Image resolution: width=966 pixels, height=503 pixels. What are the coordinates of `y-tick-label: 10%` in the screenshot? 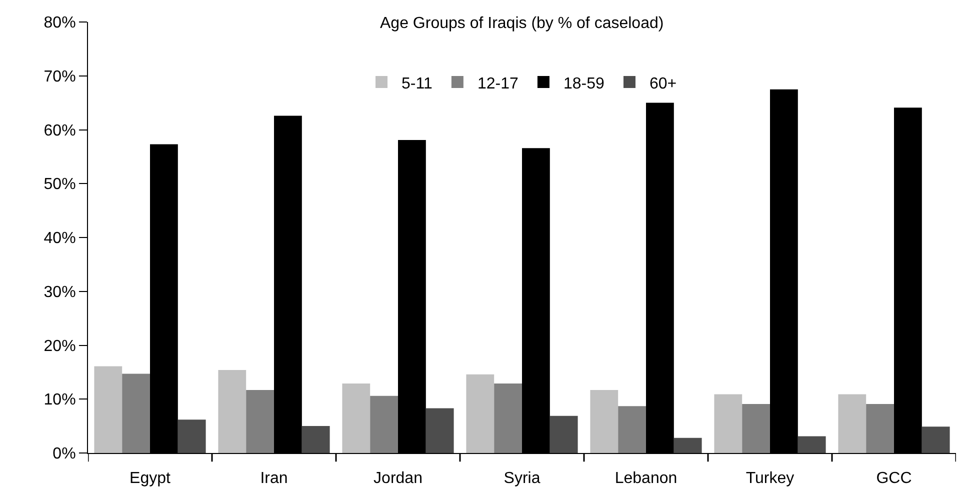 It's located at (60, 400).